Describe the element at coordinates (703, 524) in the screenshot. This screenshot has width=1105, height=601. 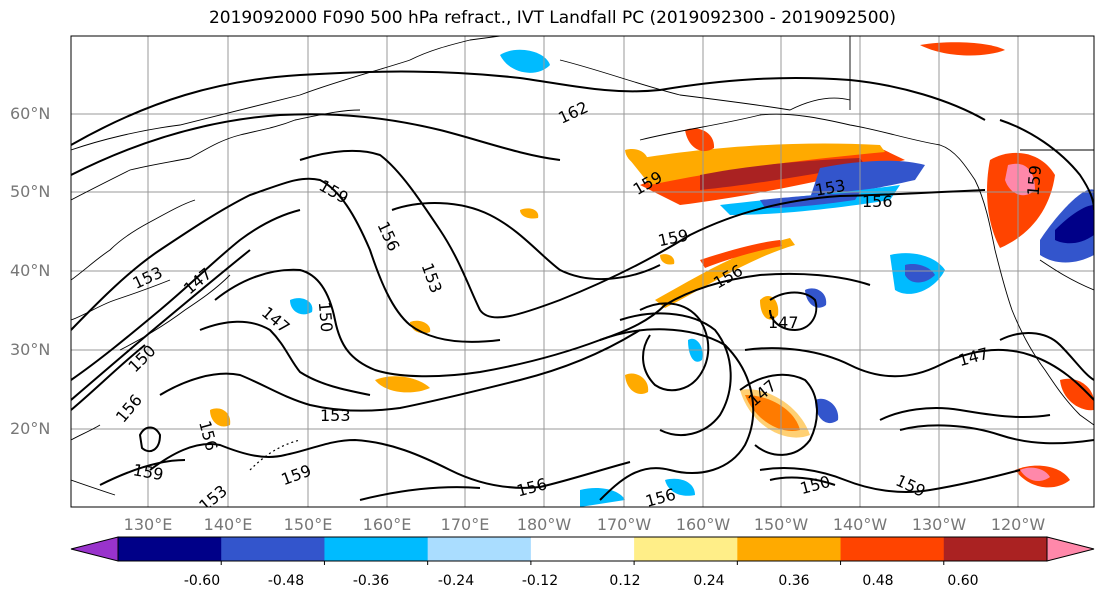
I see `lon-tick-label: 160°W` at that location.